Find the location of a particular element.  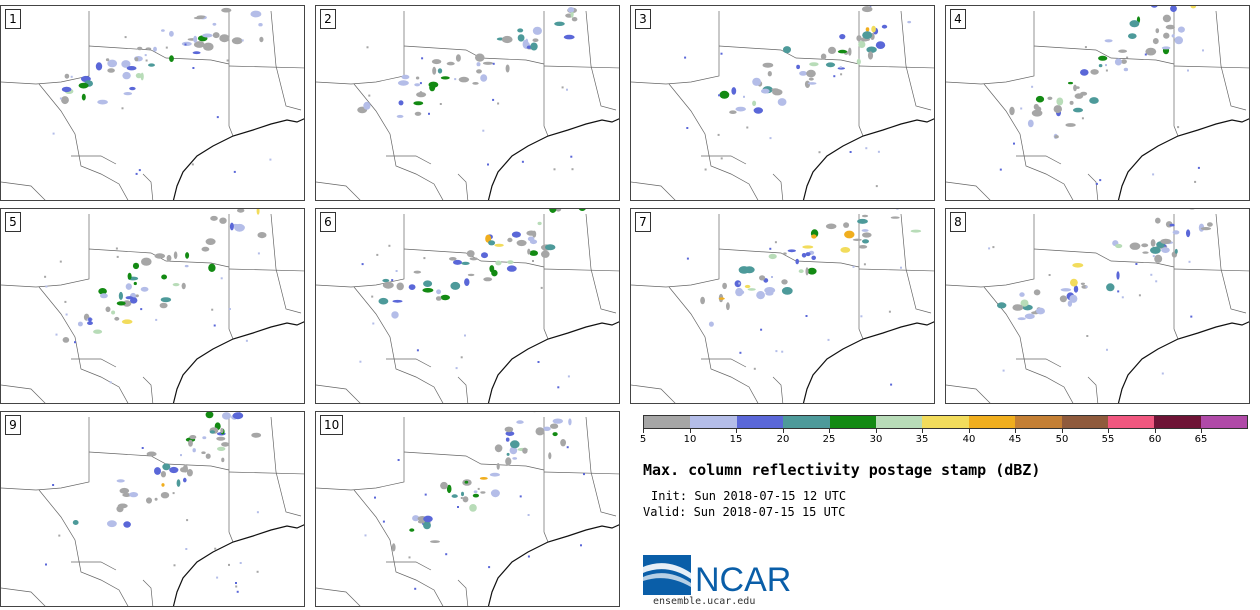

colorbar-tick-label: 40 is located at coordinates (969, 439).